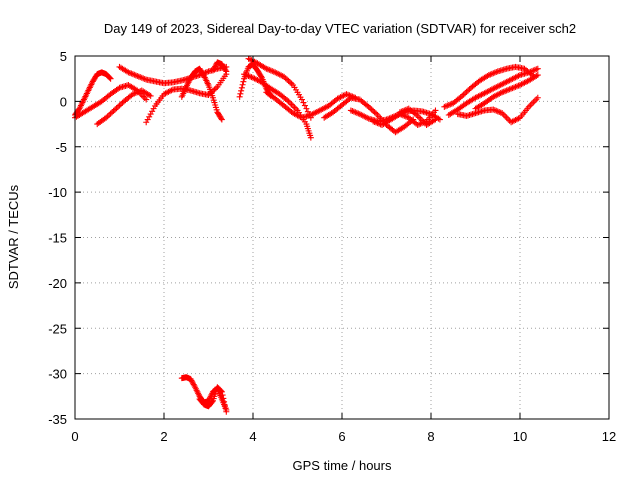 Image resolution: width=640 pixels, height=480 pixels. What do you see at coordinates (609, 436) in the screenshot?
I see `x-tick-label: 12` at bounding box center [609, 436].